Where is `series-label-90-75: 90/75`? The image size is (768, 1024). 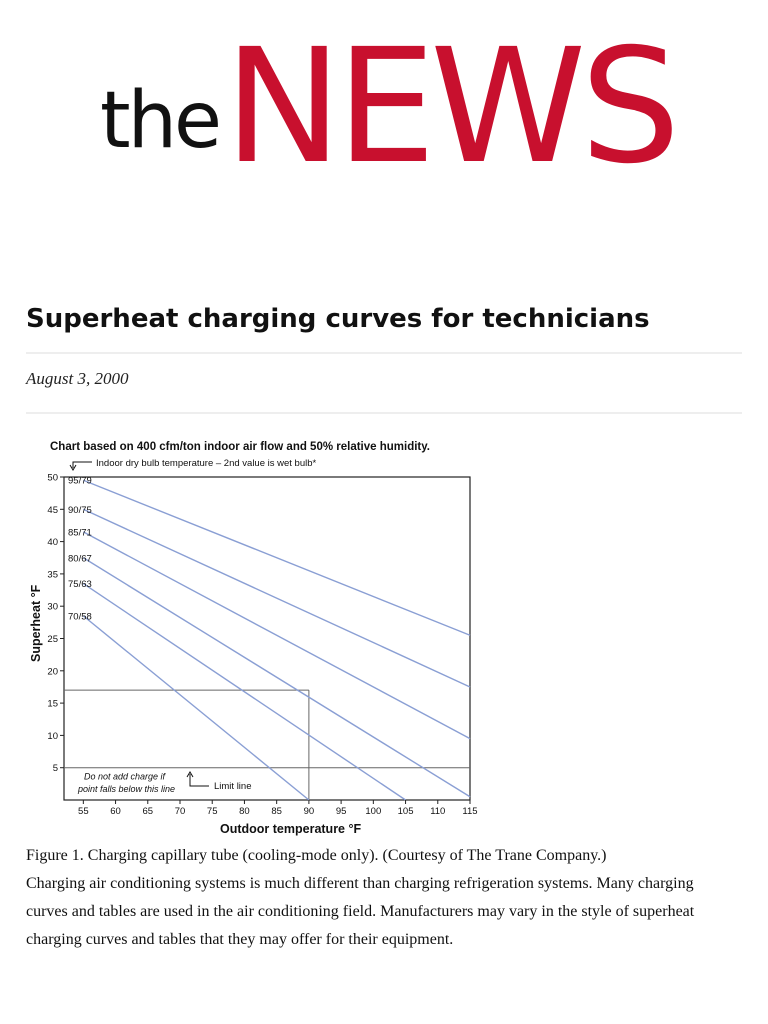
series-label-90-75: 90/75 is located at coordinates (80, 510).